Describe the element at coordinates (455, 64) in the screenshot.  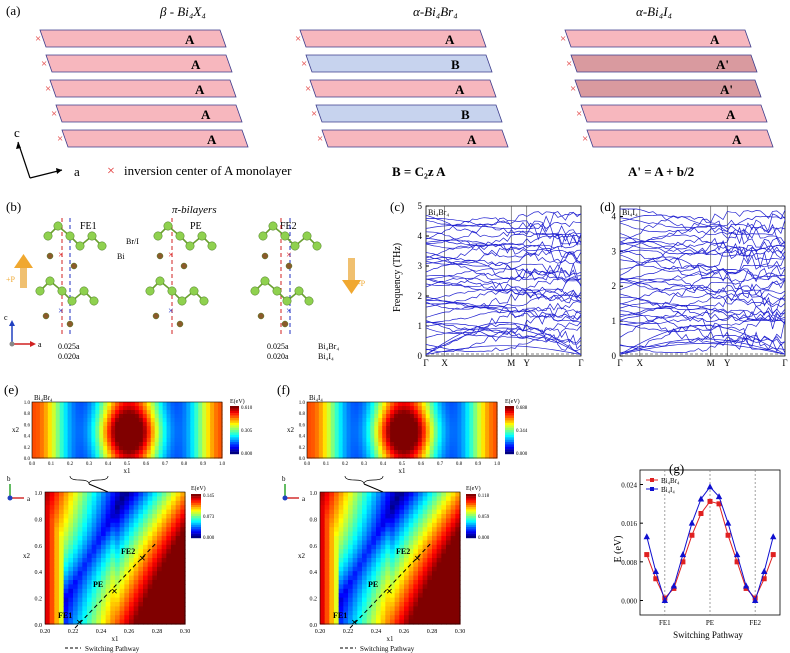
I see `layer-label: B` at that location.